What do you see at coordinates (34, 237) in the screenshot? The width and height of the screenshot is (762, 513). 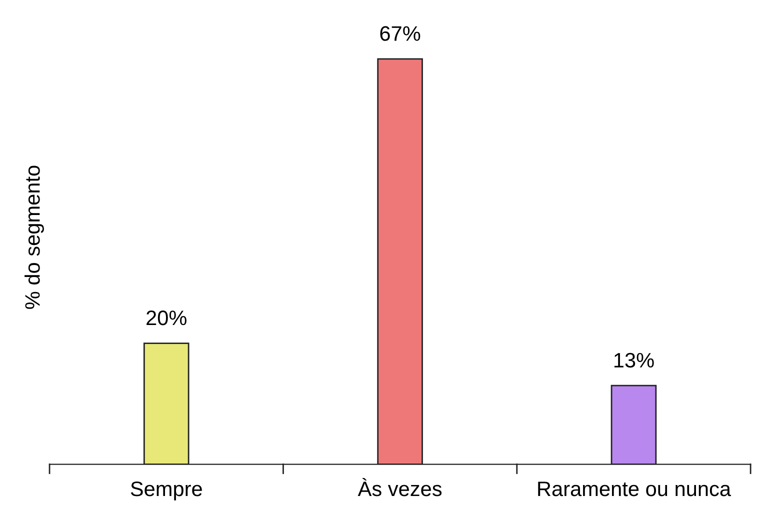 I see `y-axis-title: % do segmento` at bounding box center [34, 237].